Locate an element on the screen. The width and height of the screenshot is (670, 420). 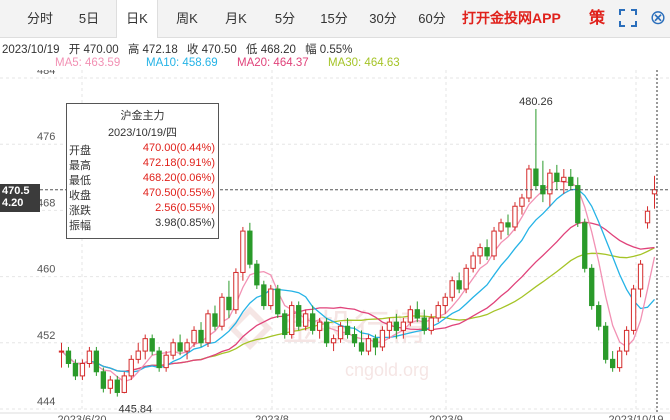
open-app-link: 打开金投网APP is located at coordinates (511, 18).